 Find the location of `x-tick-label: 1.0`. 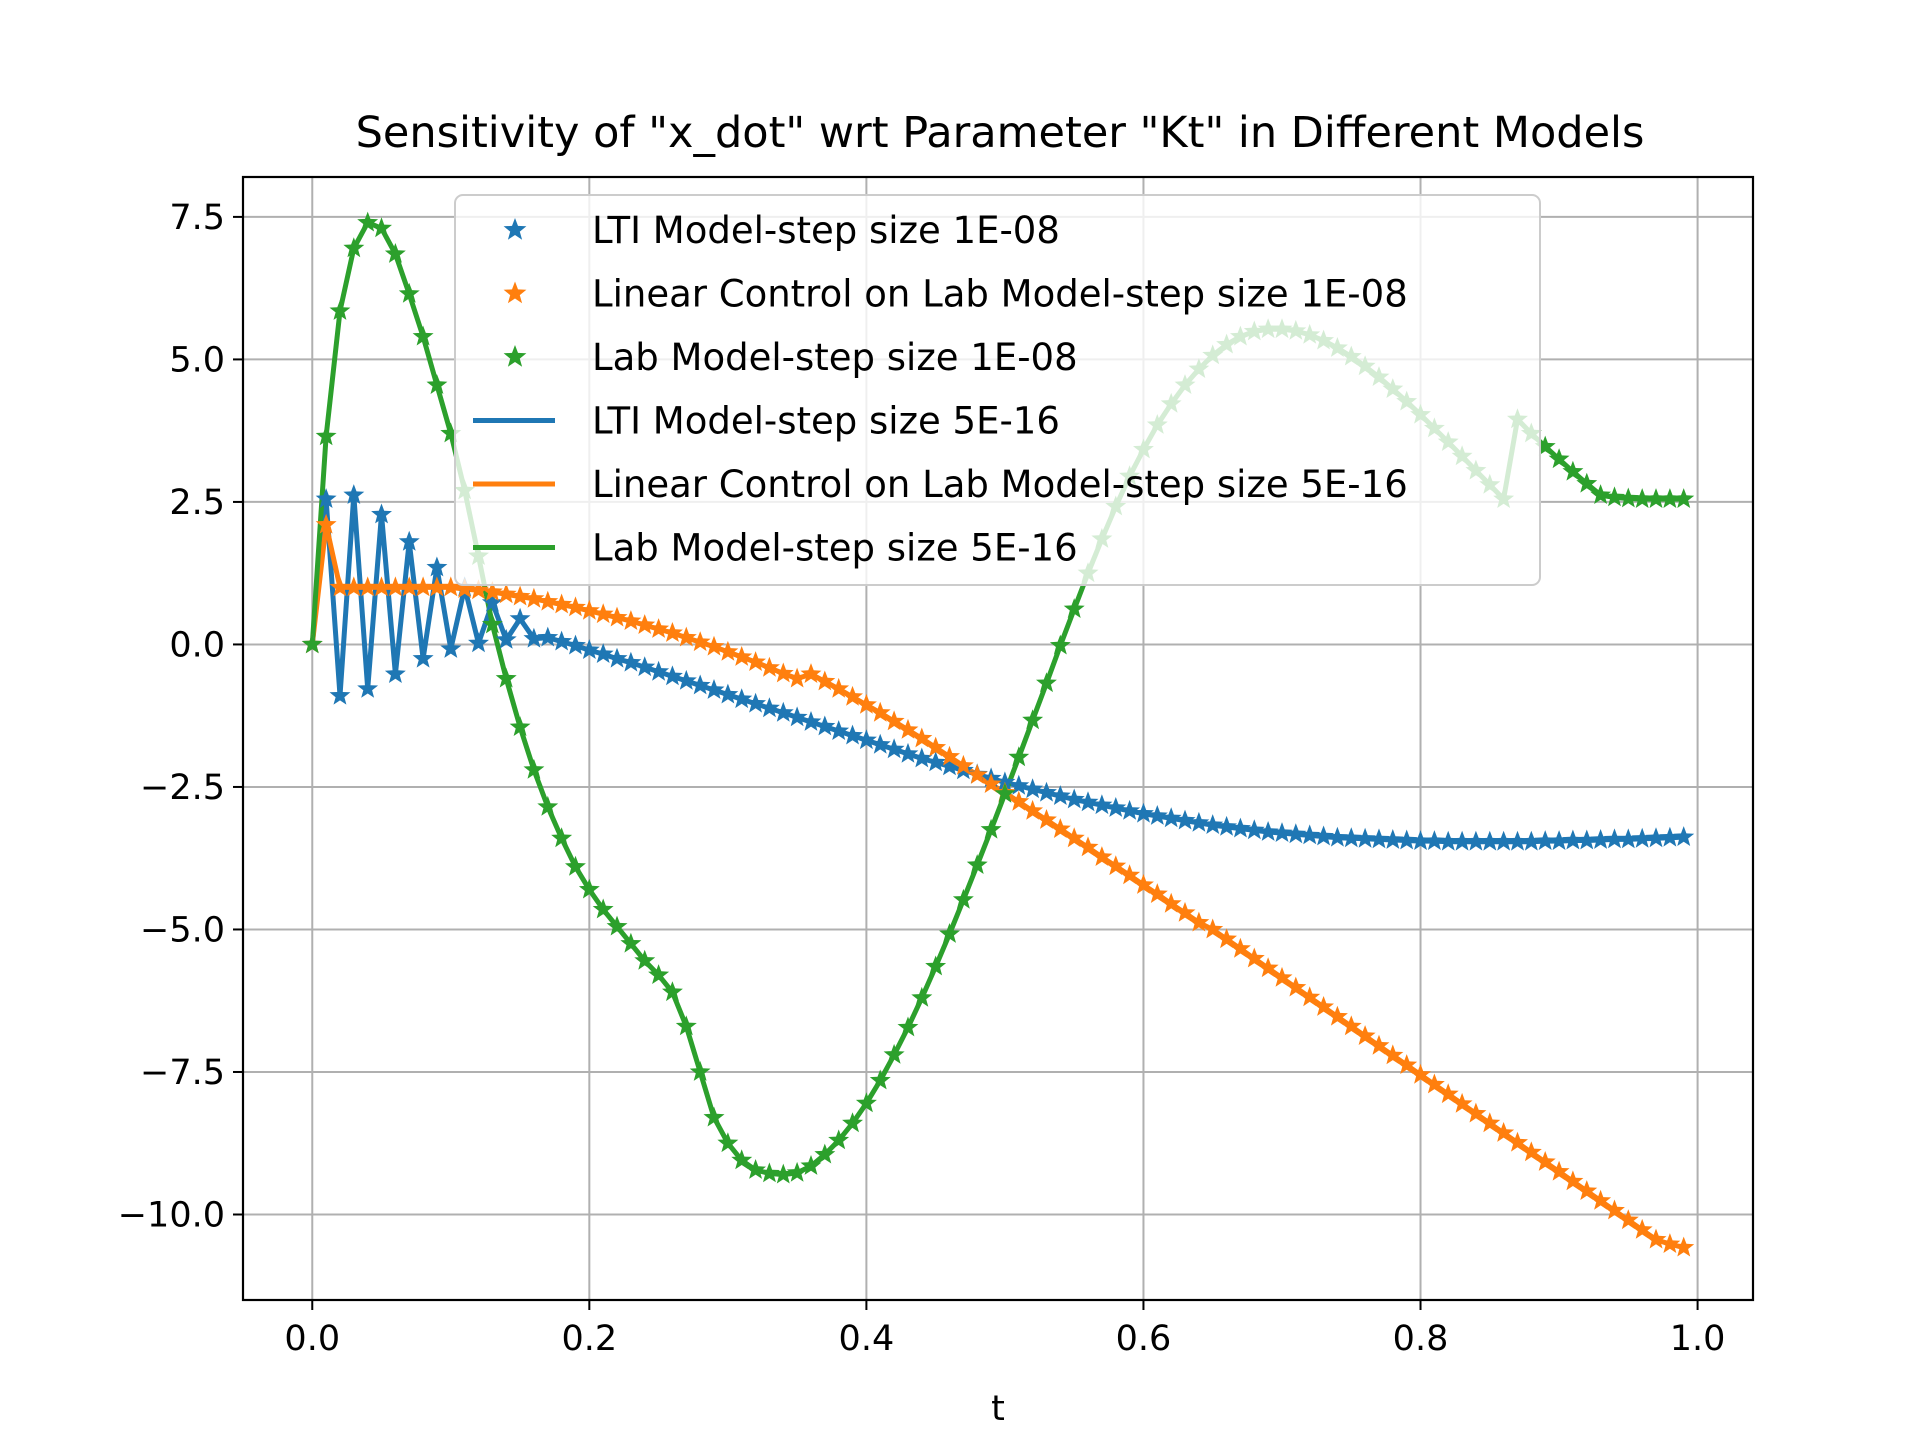

x-tick-label: 1.0 is located at coordinates (1698, 1339).